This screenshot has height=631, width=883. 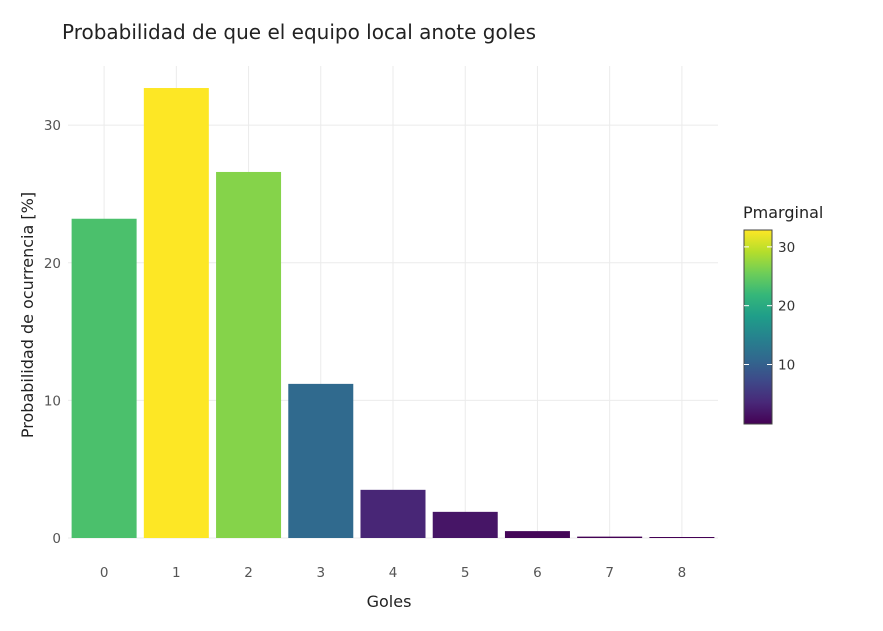 I want to click on x-axis-ticks: 0 1 2 3 4 5 6 7 8, so click(x=393, y=573).